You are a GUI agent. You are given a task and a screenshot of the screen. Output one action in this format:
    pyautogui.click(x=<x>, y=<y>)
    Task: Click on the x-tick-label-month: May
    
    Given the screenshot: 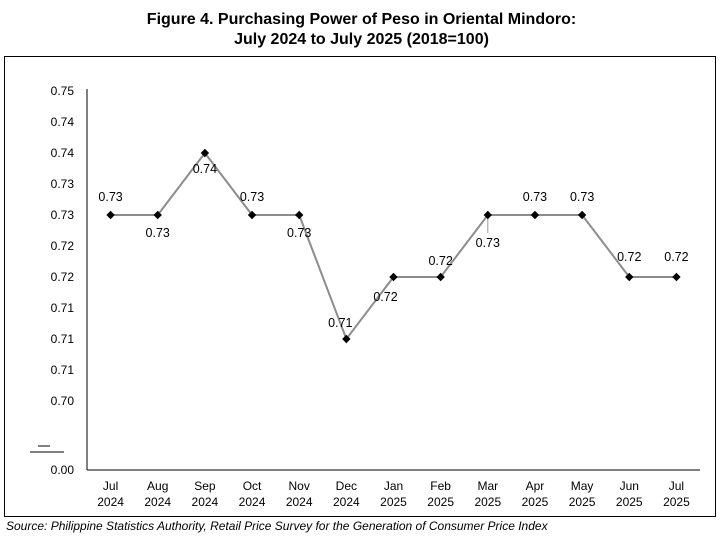 What is the action you would take?
    pyautogui.click(x=582, y=486)
    